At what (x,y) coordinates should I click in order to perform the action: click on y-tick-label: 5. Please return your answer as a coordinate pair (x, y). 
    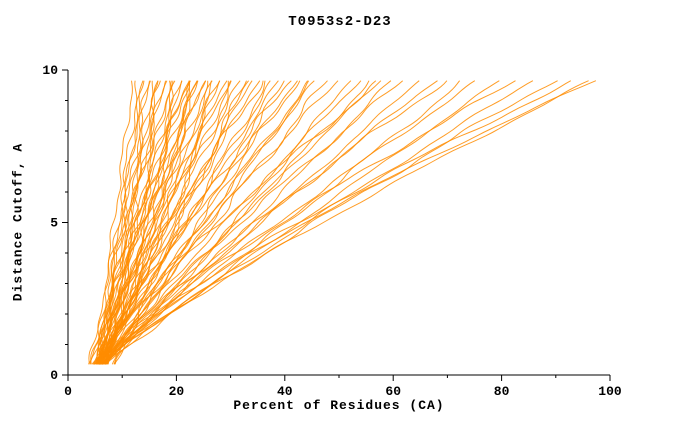
    Looking at the image, I should click on (54, 223).